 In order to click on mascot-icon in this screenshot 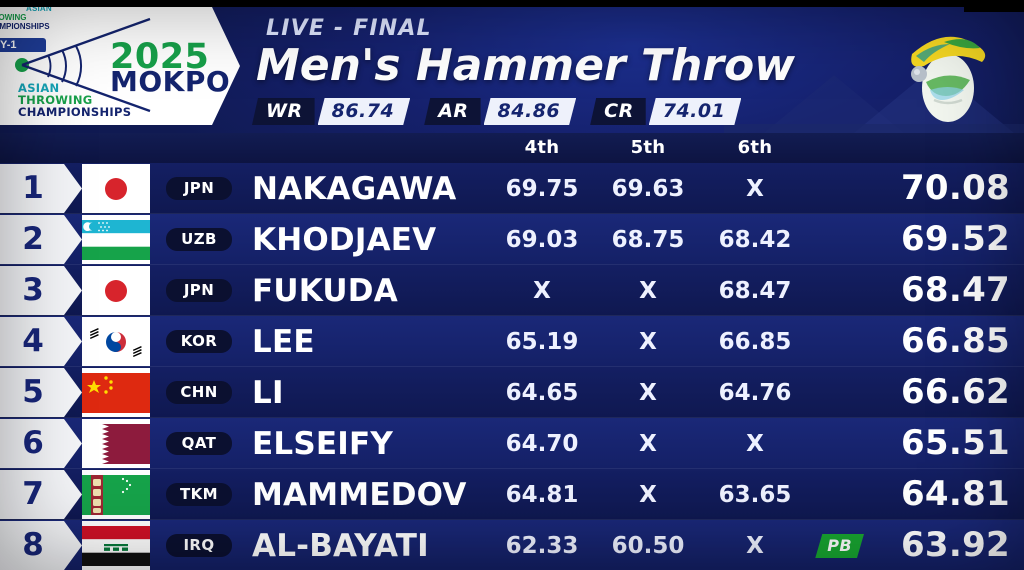, I will do `click(948, 79)`.